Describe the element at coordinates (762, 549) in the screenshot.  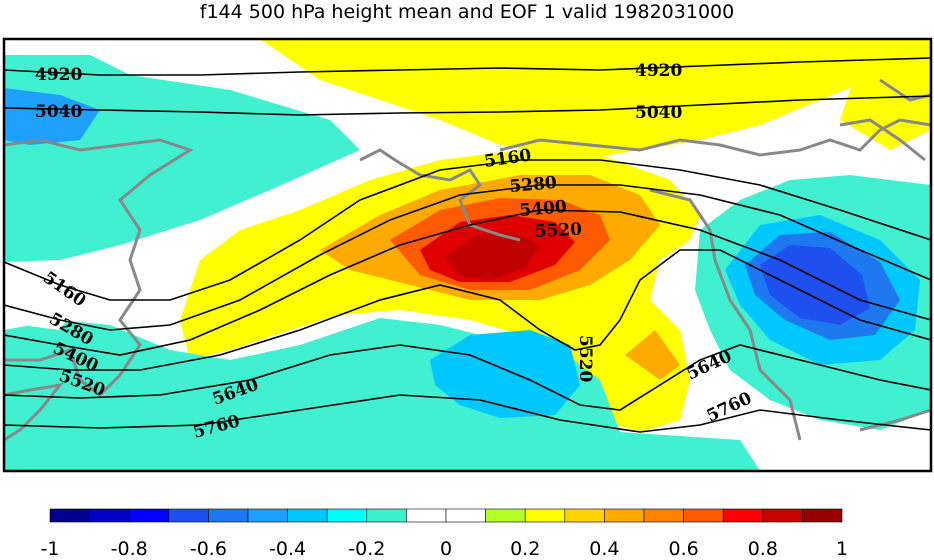
I see `colorbar-tick-label: 0.8` at that location.